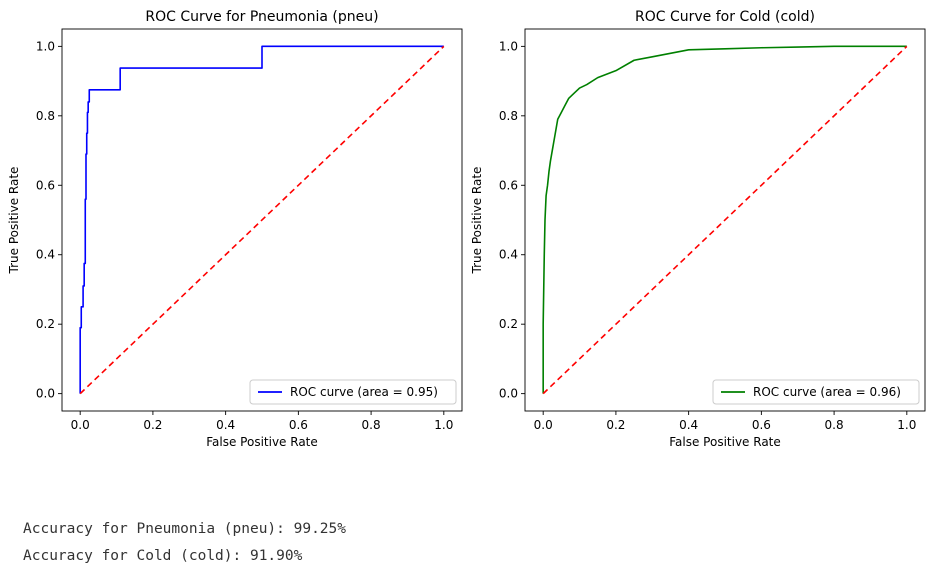 The image size is (945, 571). What do you see at coordinates (725, 17) in the screenshot?
I see `chart-title: ROC Curve for Cold (cold)` at bounding box center [725, 17].